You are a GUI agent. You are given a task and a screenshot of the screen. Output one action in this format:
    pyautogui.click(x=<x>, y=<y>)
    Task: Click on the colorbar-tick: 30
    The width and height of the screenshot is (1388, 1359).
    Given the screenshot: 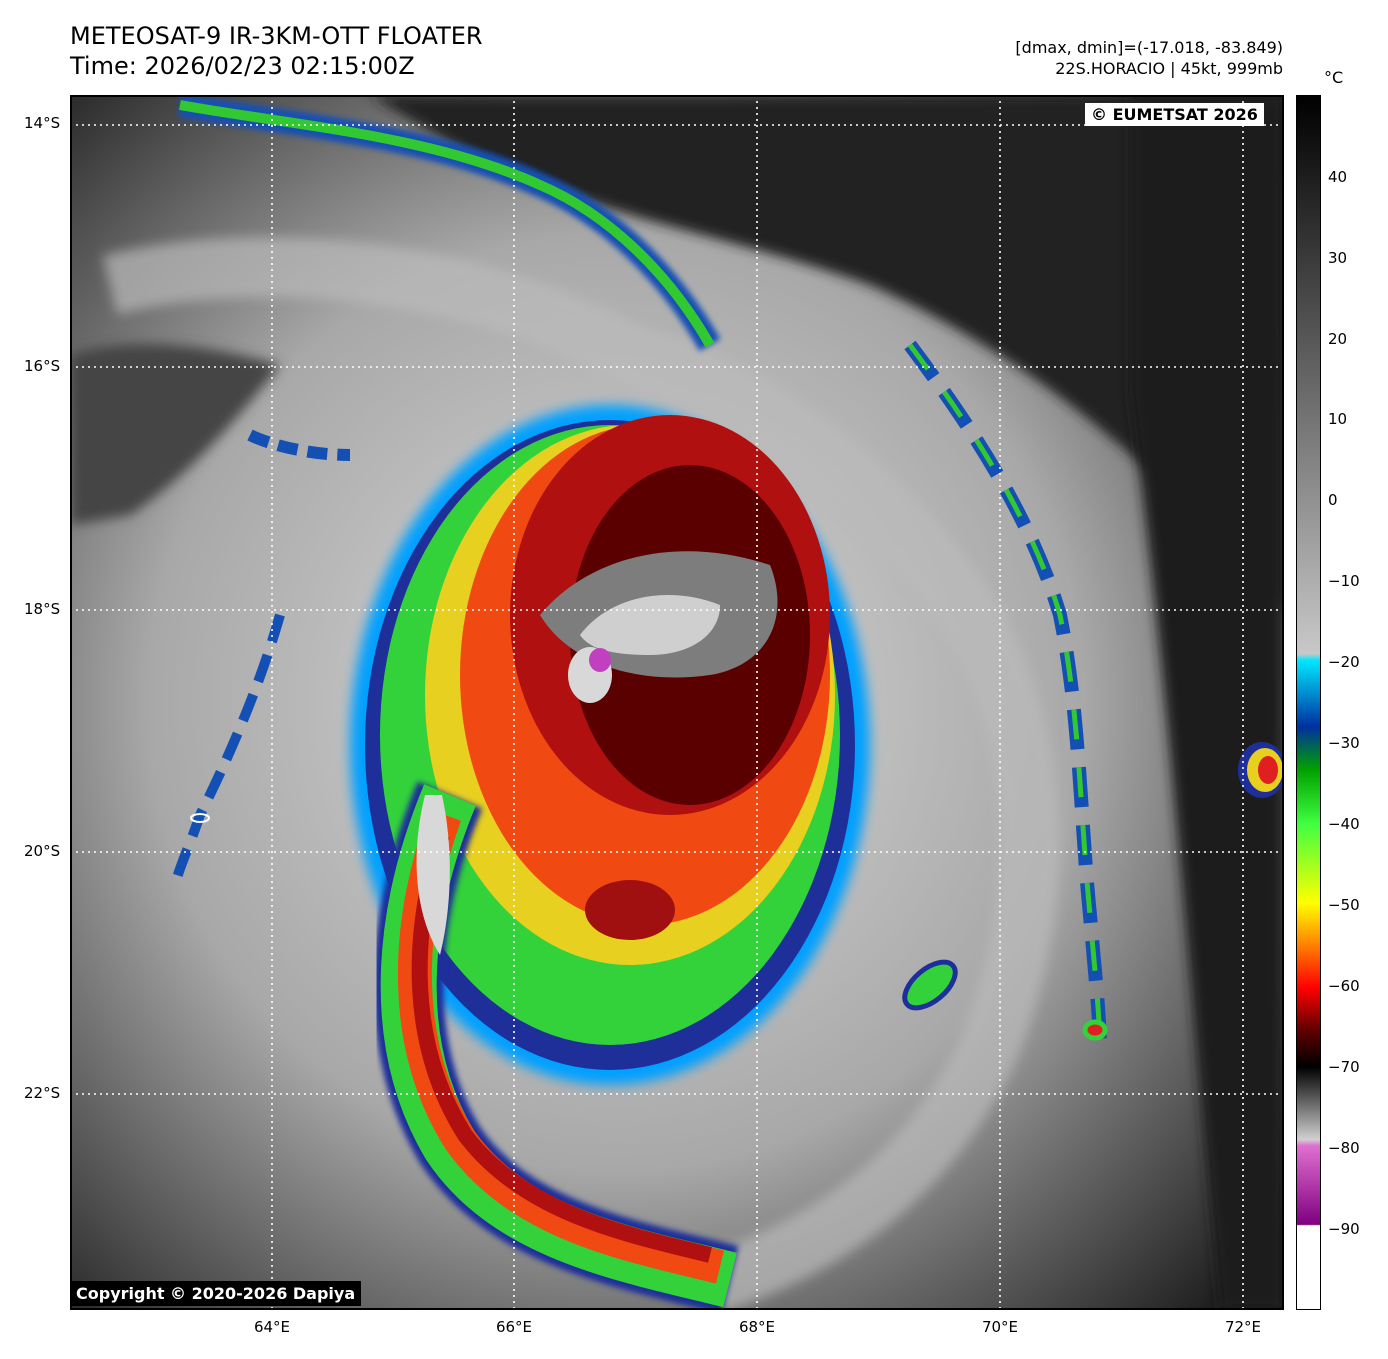 What is the action you would take?
    pyautogui.click(x=1338, y=258)
    